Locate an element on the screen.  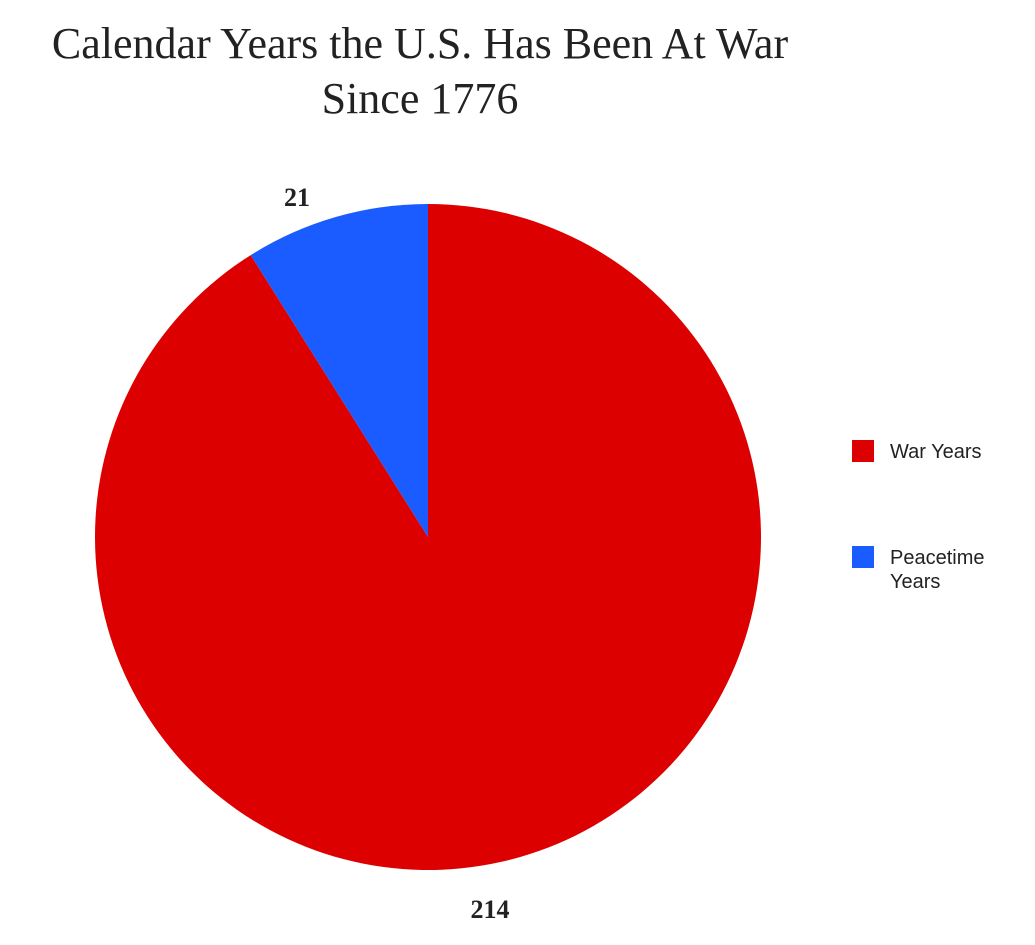
legend-label: War Years is located at coordinates (936, 452).